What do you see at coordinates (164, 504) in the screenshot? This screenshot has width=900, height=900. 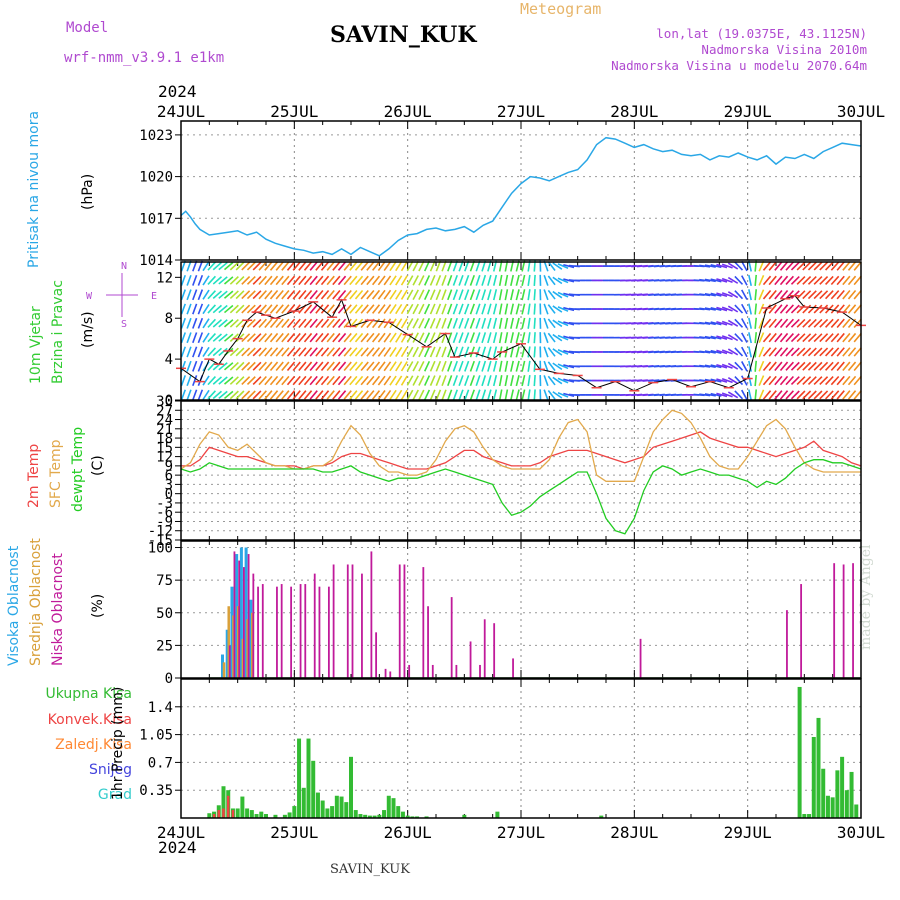 I see `y-tick-label: -3` at bounding box center [164, 504].